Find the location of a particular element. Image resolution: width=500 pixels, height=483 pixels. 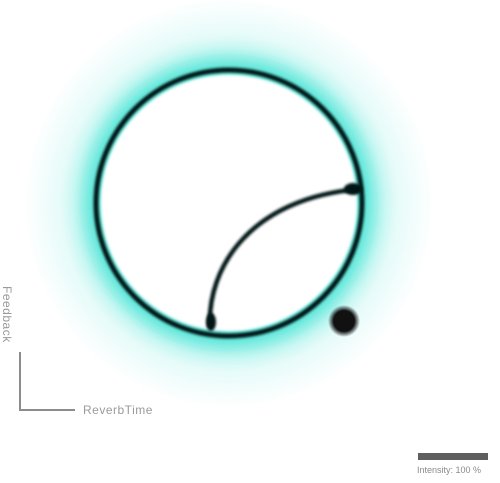

inner-curve is located at coordinates (284, 257).